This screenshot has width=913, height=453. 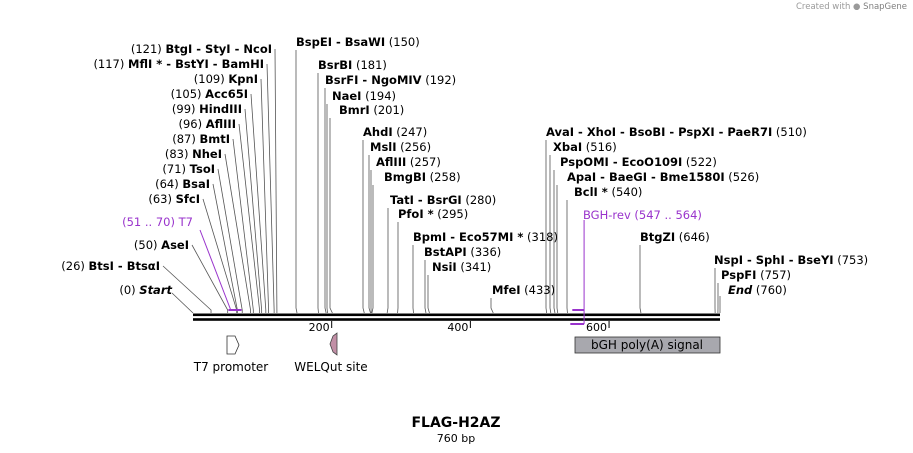 I want to click on start-leader, so click(x=182, y=303).